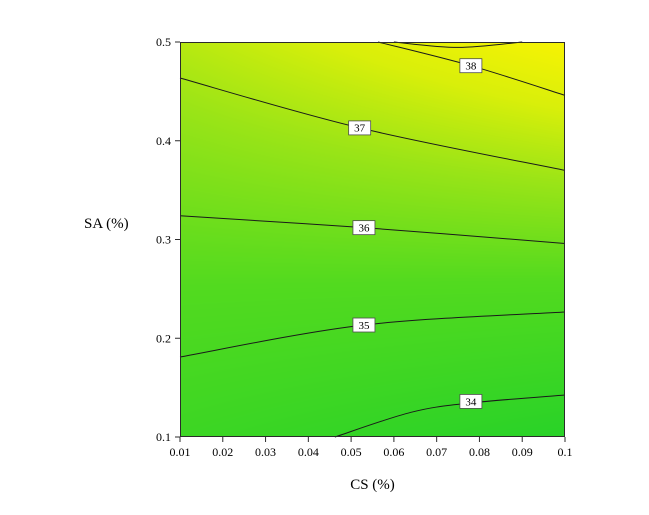  Describe the element at coordinates (372, 485) in the screenshot. I see `x-axis-title: CS (%)` at that location.